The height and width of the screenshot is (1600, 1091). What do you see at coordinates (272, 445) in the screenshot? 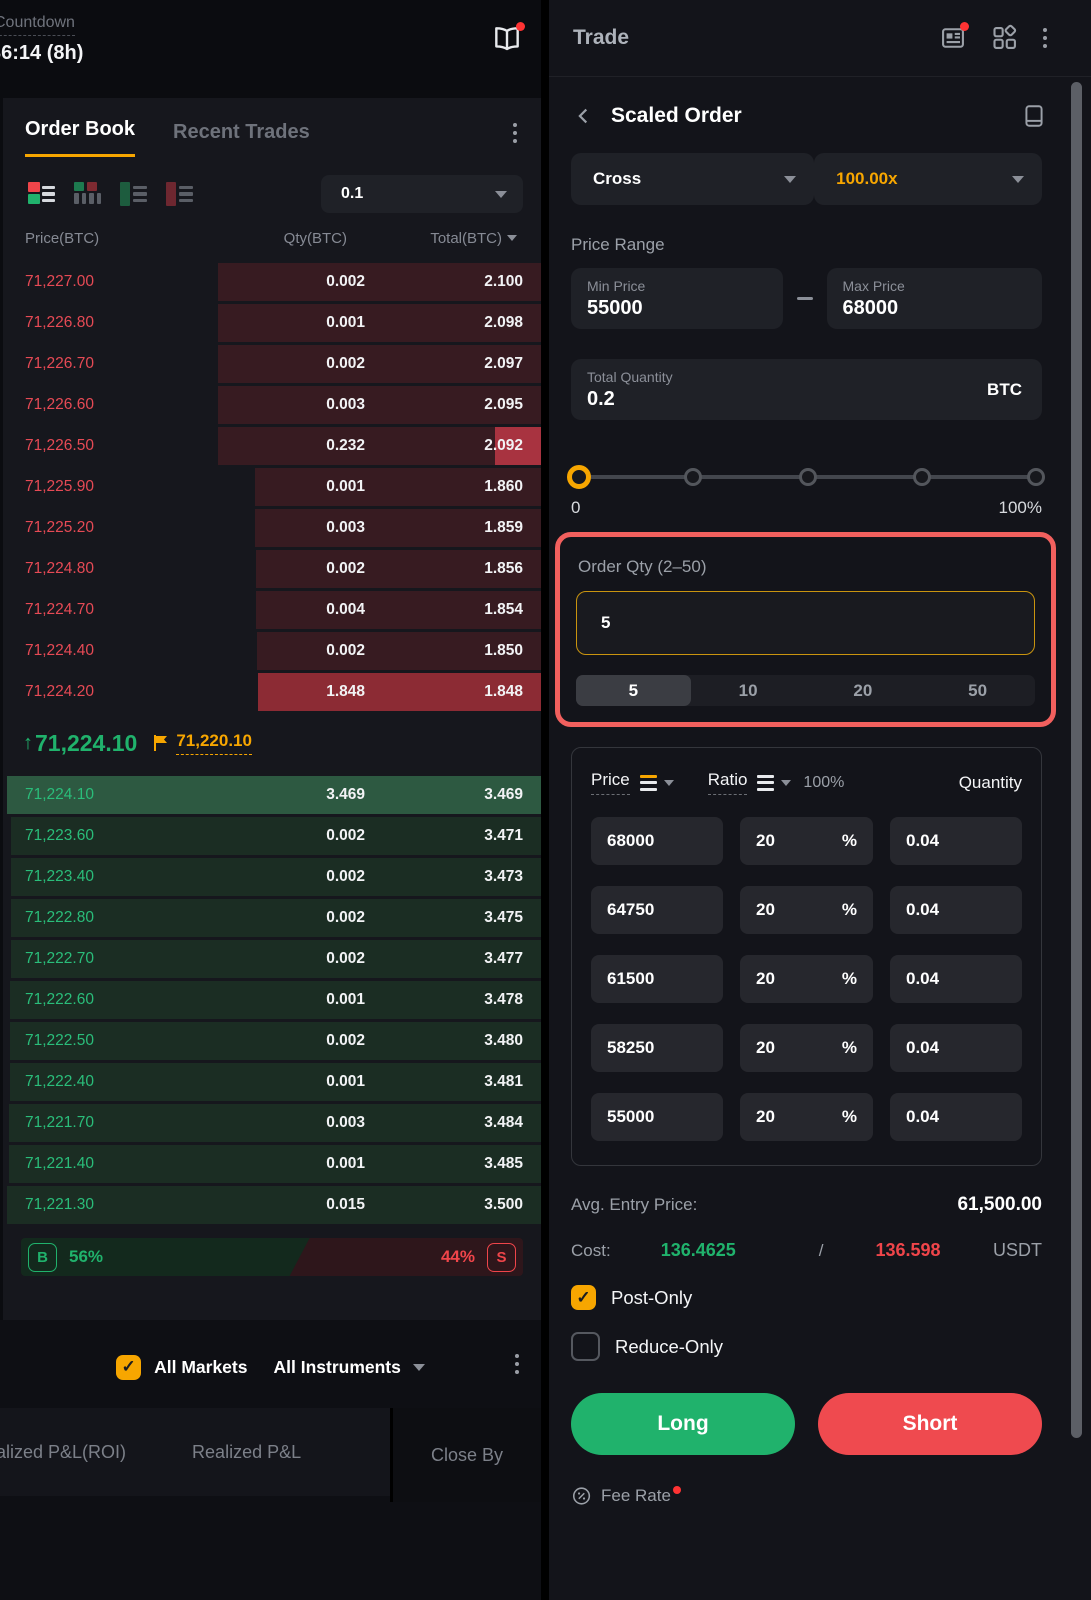
I see `ask-row: 71,226.50 0.232 2.092` at bounding box center [272, 445].